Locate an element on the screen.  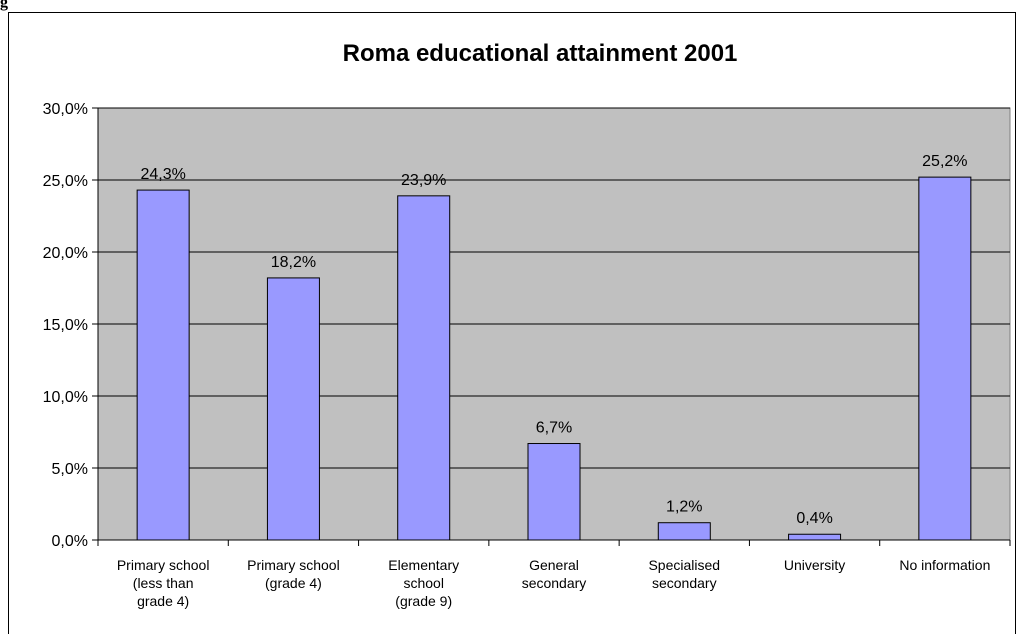
data-label: 25,2% is located at coordinates (944, 161).